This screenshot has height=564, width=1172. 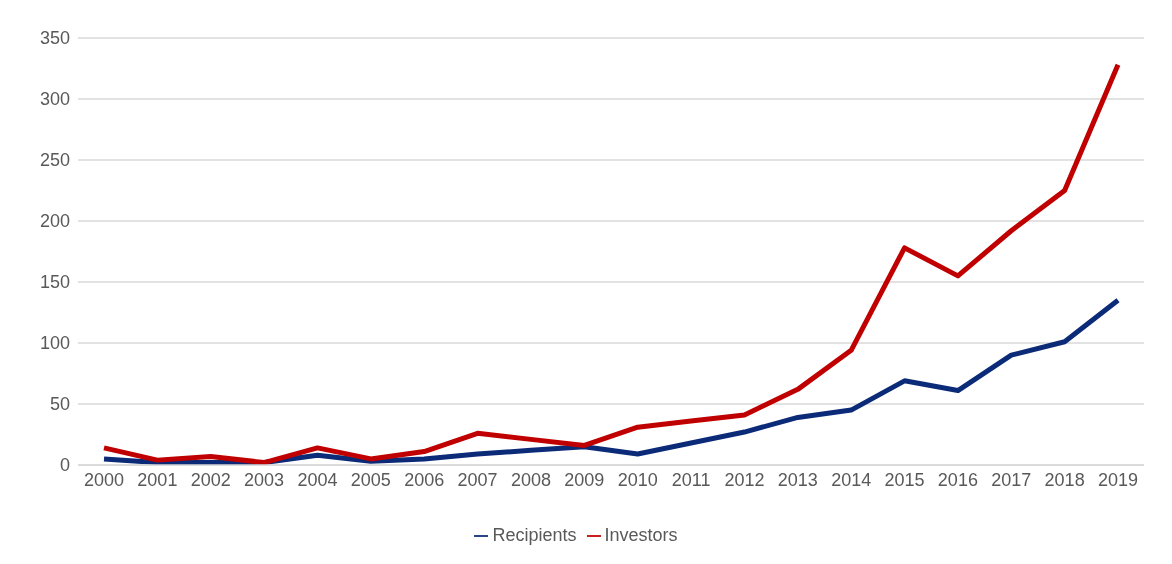 What do you see at coordinates (54, 99) in the screenshot?
I see `y-tick-label: 300` at bounding box center [54, 99].